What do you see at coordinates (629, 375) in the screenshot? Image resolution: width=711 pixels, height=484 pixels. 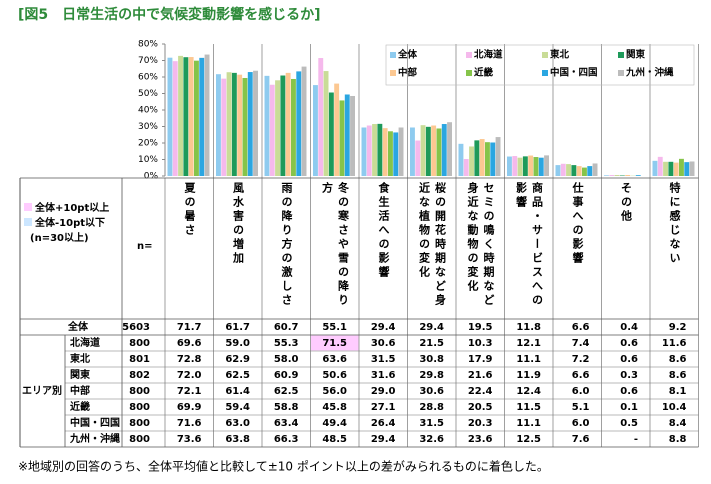 I see `table-cell: 0.3` at bounding box center [629, 375].